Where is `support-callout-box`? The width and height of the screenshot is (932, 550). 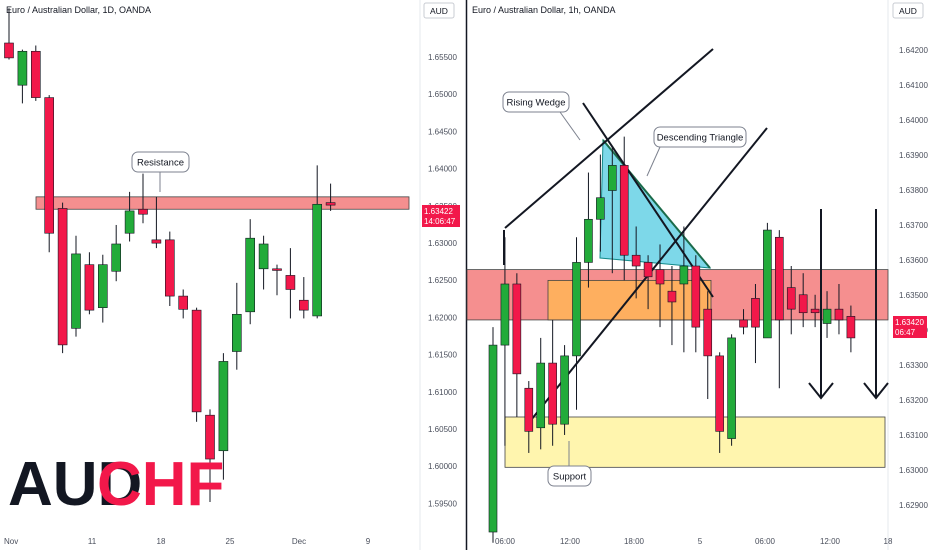
support-callout-box is located at coordinates (569, 476).